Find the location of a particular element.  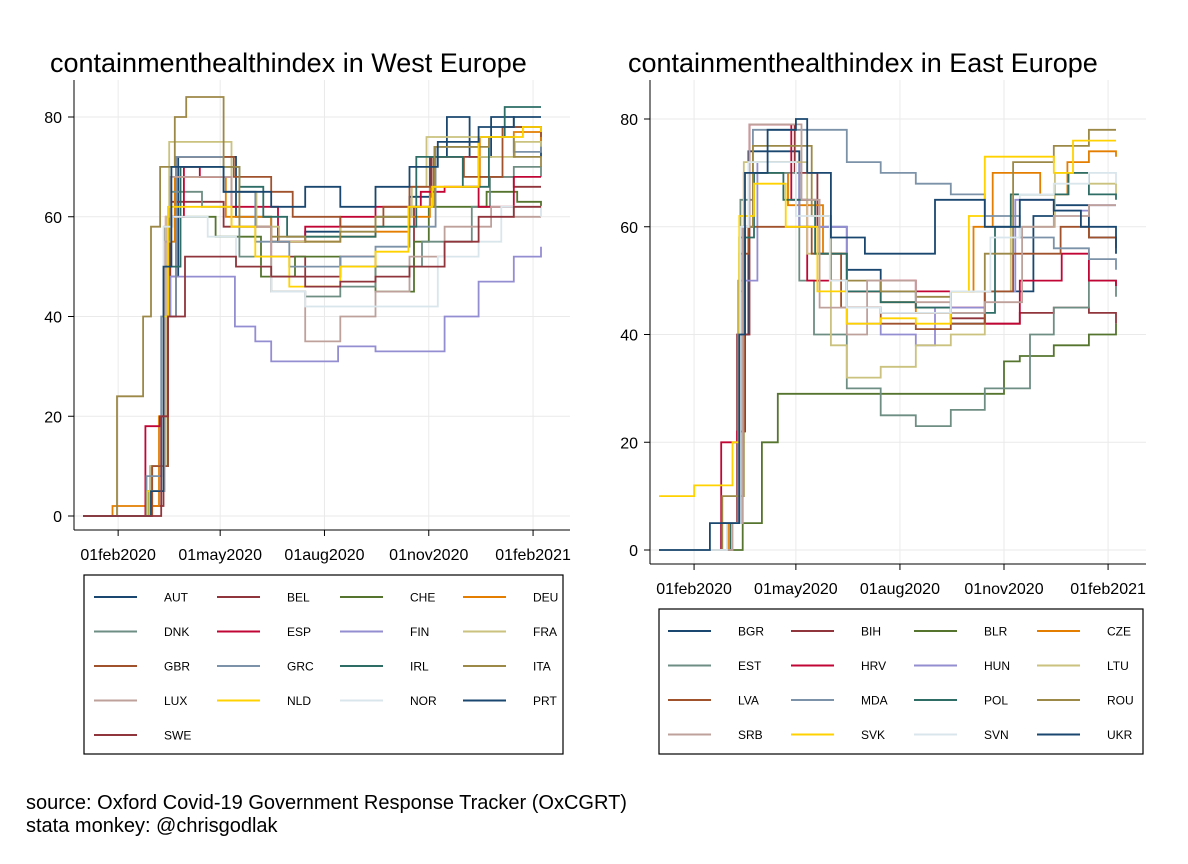

legend-label: UKR is located at coordinates (1120, 735).